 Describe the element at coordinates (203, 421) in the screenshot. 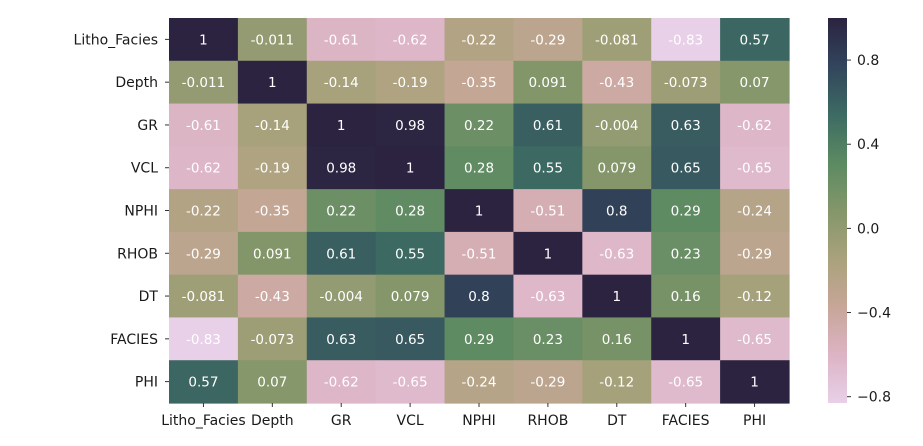

I see `x-tick-label: Litho_Facies` at that location.